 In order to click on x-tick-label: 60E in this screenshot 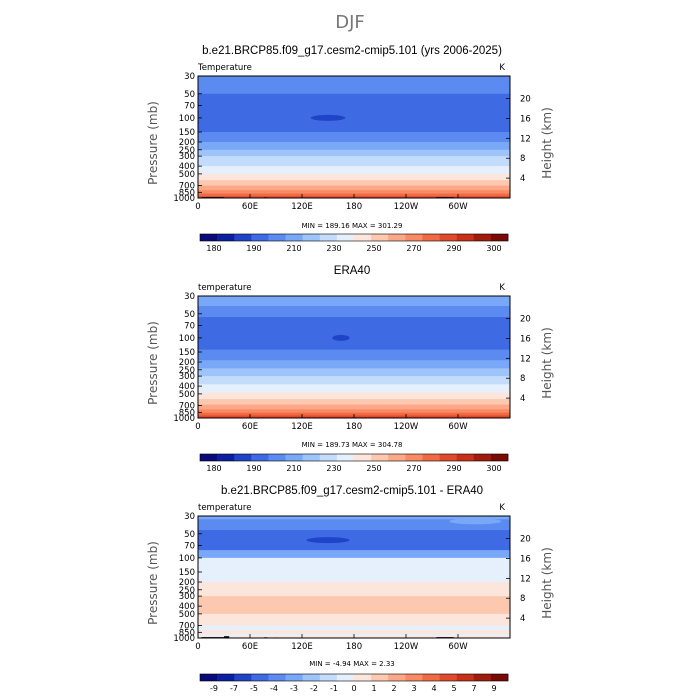, I will do `click(250, 207)`.